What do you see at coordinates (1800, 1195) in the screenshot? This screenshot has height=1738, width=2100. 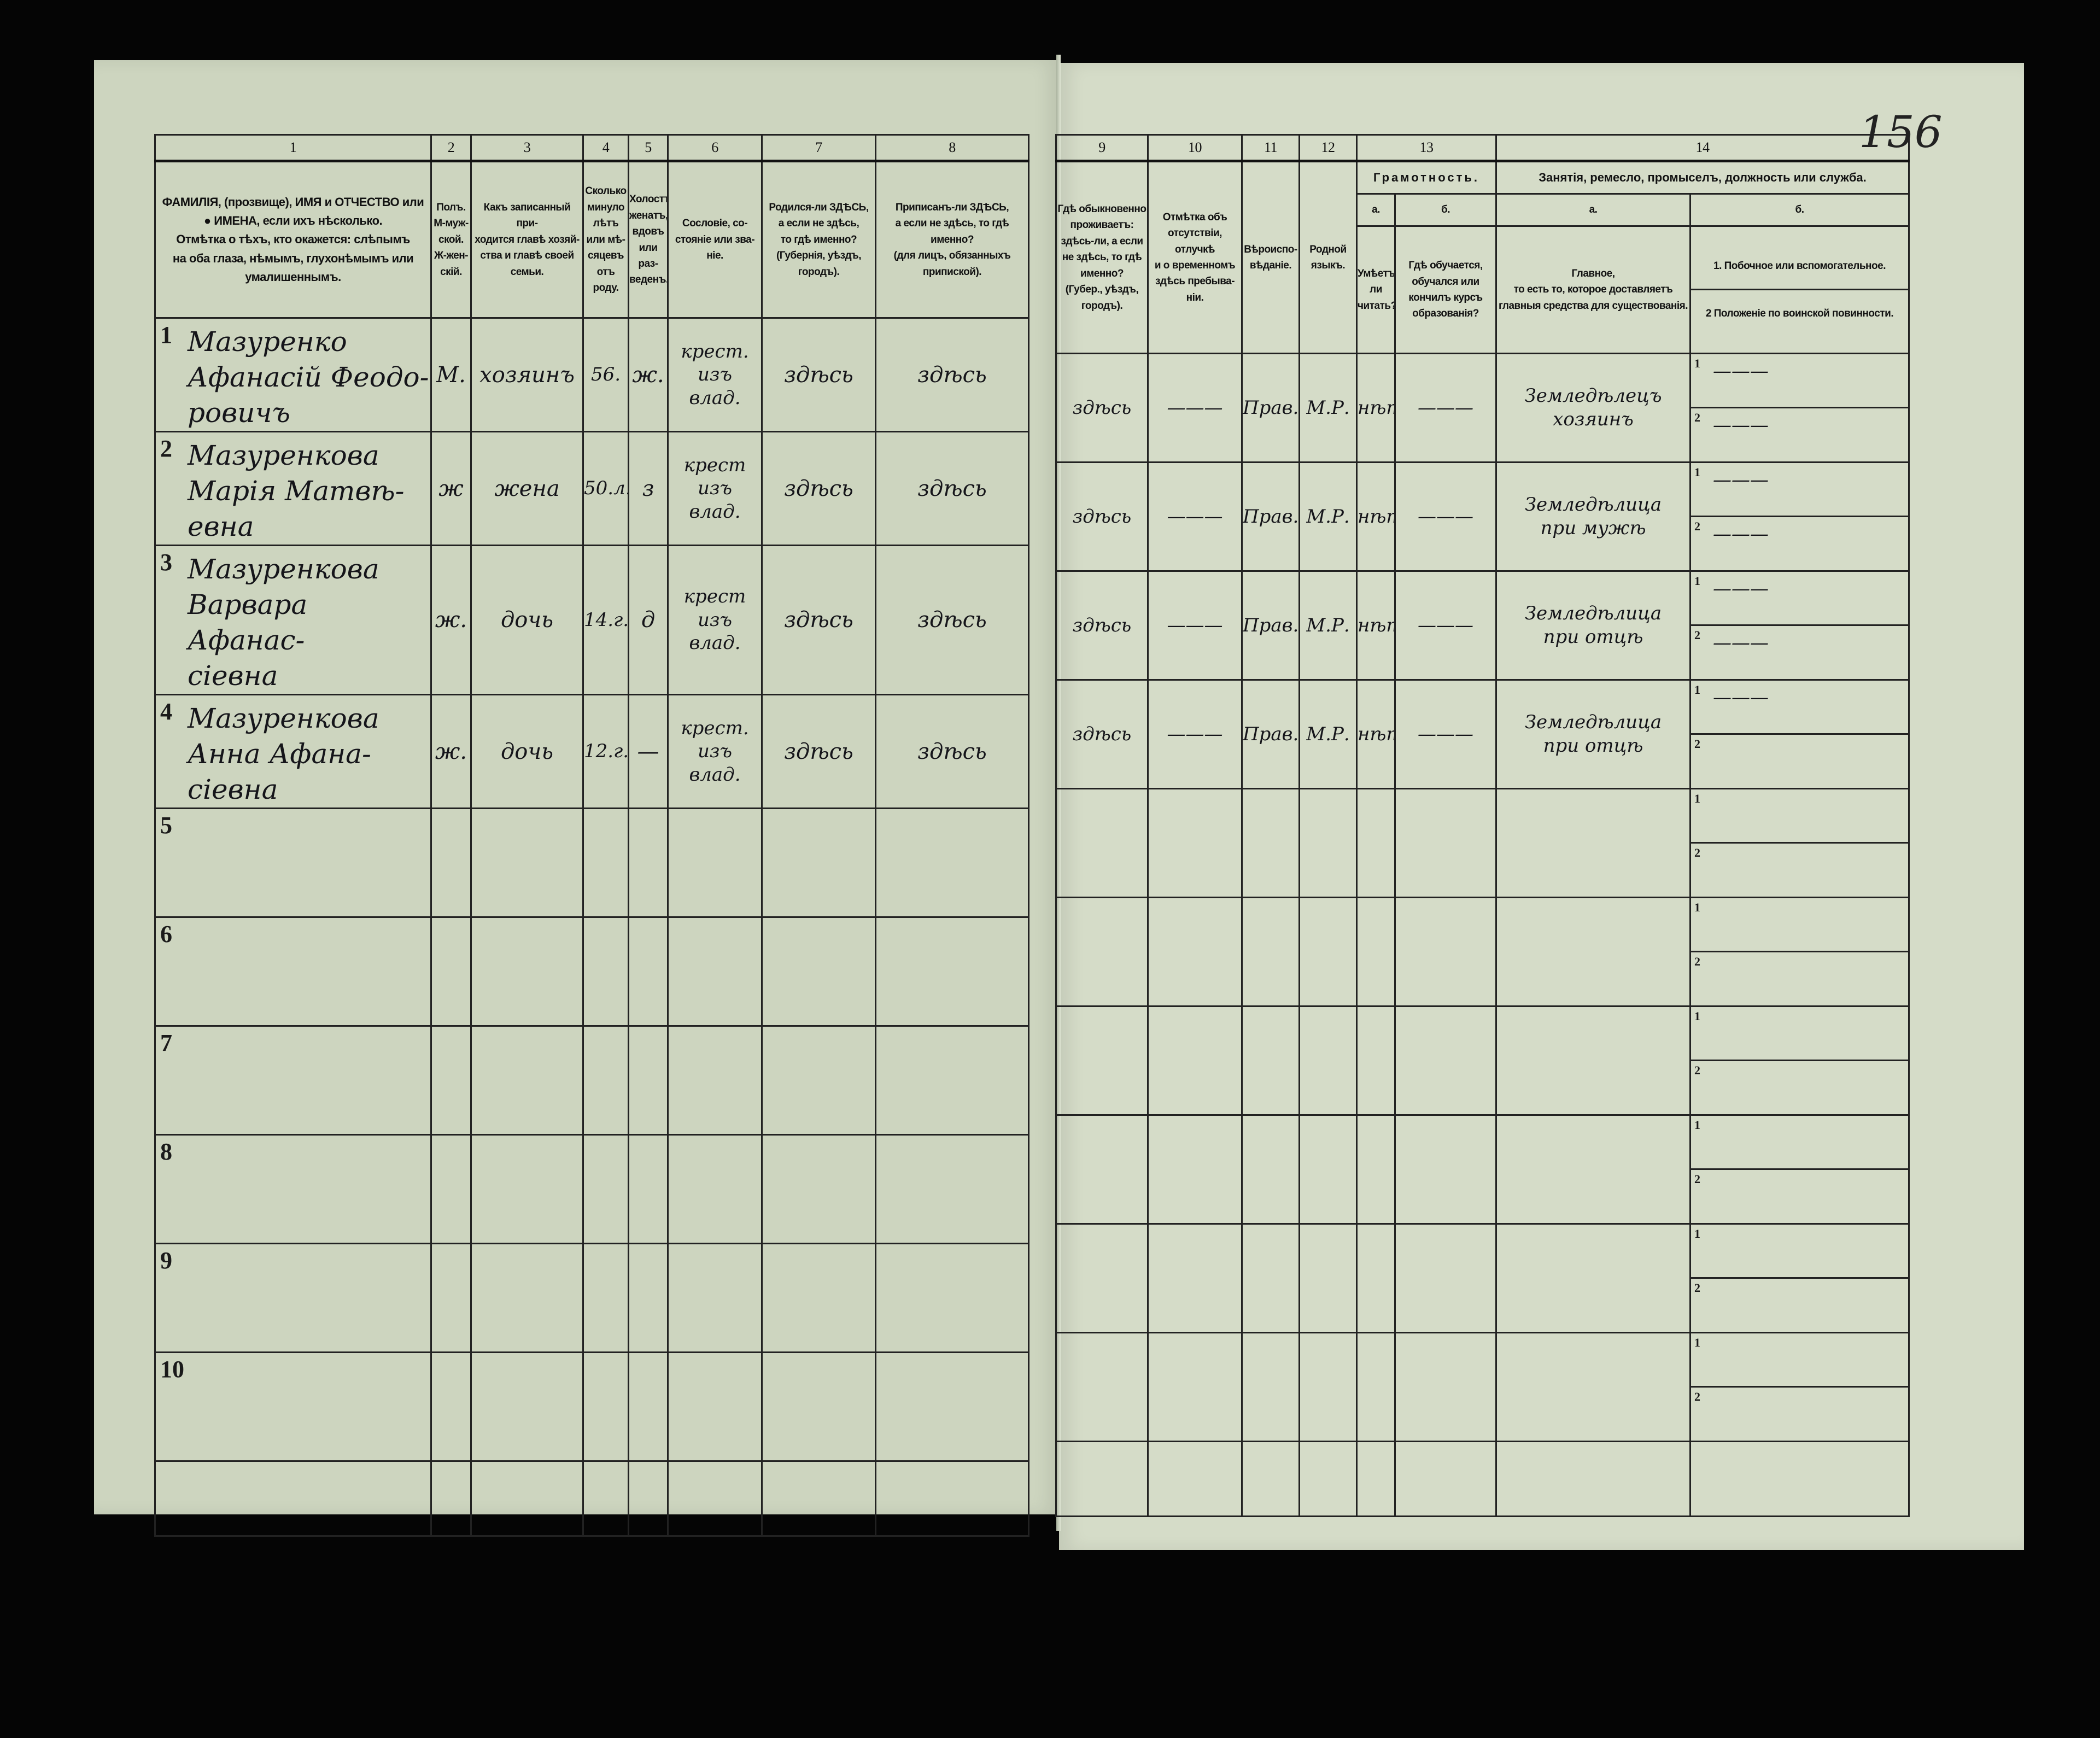 I see `subrow-military-status: 2` at bounding box center [1800, 1195].